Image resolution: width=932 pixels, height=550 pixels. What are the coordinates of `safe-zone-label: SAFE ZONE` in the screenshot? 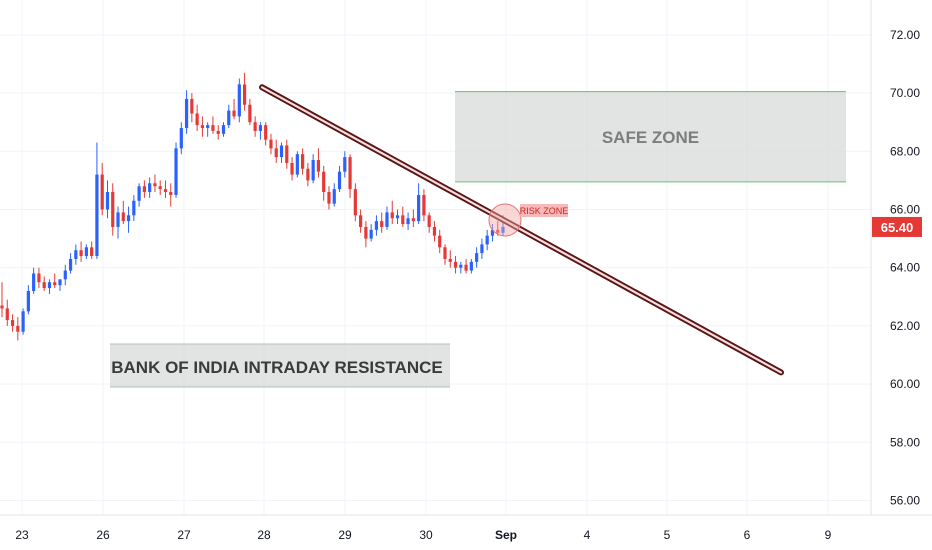 It's located at (650, 137).